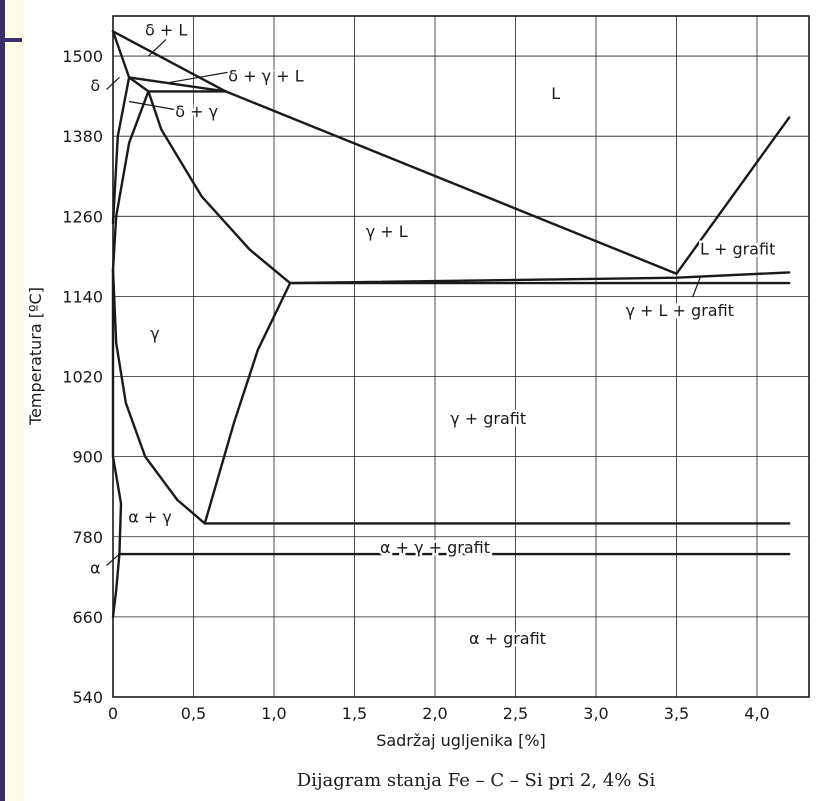 The image size is (816, 801). I want to click on x-tick-label: 2,0, so click(434, 713).